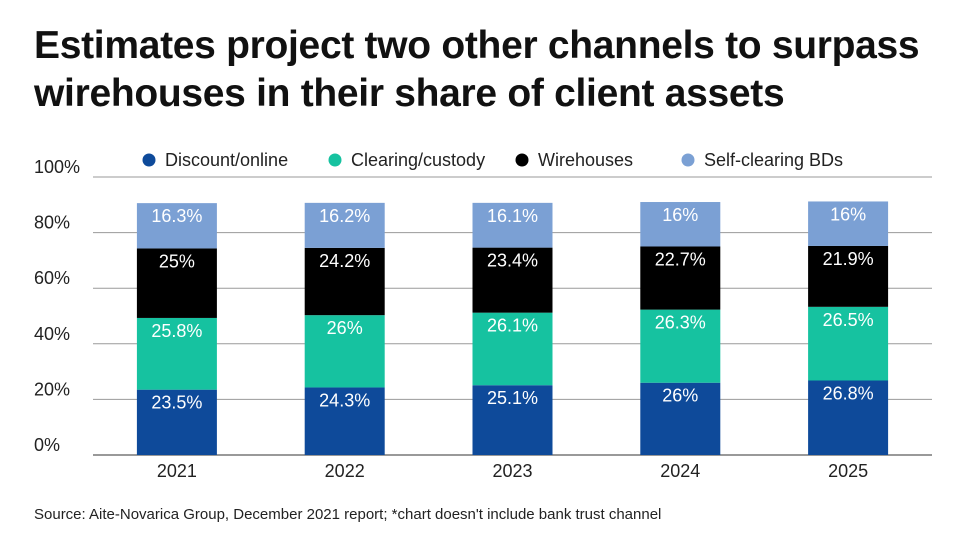  Describe the element at coordinates (345, 471) in the screenshot. I see `x-tick-label: 2022` at that location.